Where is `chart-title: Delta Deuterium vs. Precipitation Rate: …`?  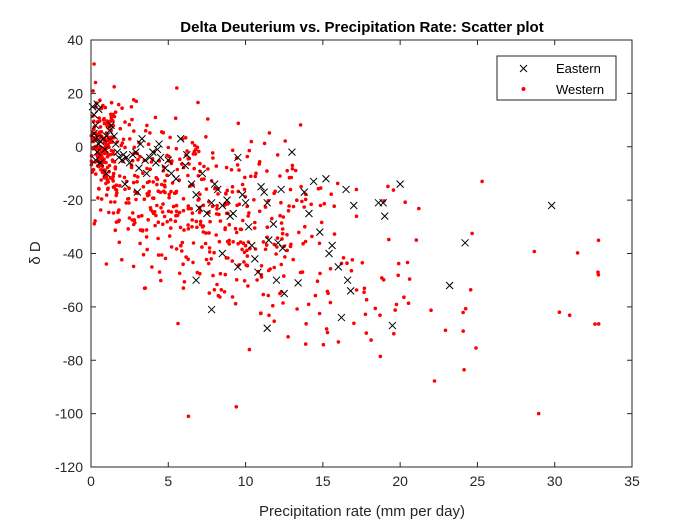 chart-title: Delta Deuterium vs. Precipitation Rate: … is located at coordinates (361, 27).